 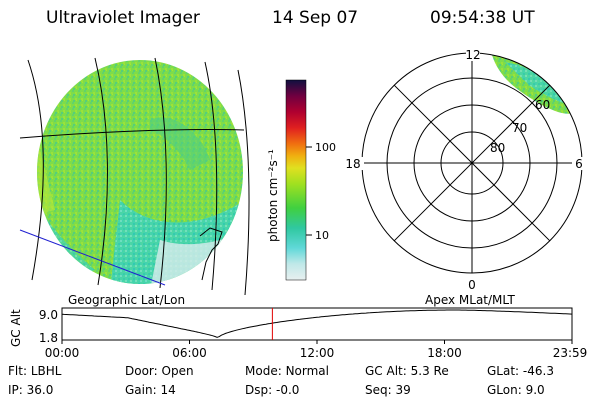 I want to click on colorbar-tick-100: 100, so click(x=325, y=147).